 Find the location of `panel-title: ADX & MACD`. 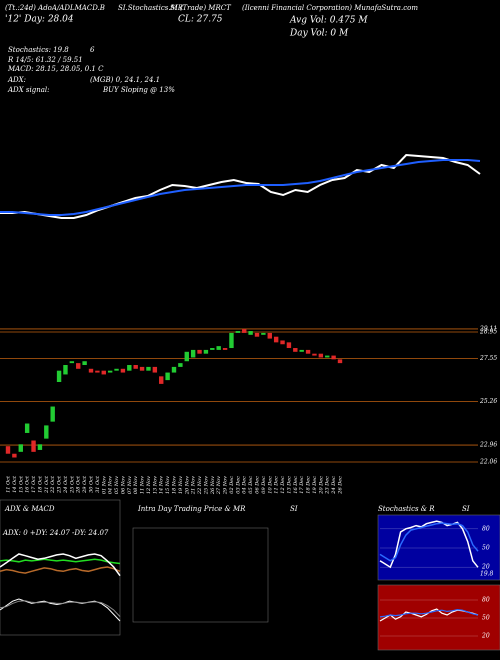

panel-title: ADX & MACD is located at coordinates (29, 509).